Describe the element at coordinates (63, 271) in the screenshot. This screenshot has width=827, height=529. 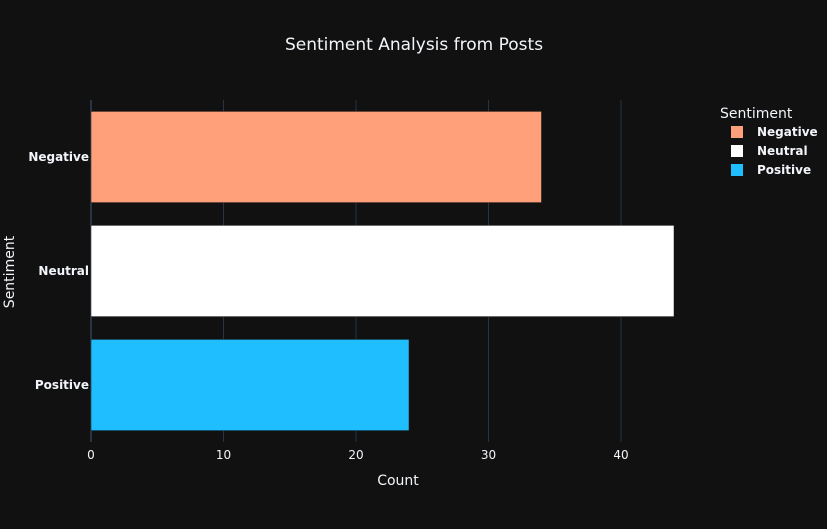
I see `y-tick-label: Neutral` at that location.